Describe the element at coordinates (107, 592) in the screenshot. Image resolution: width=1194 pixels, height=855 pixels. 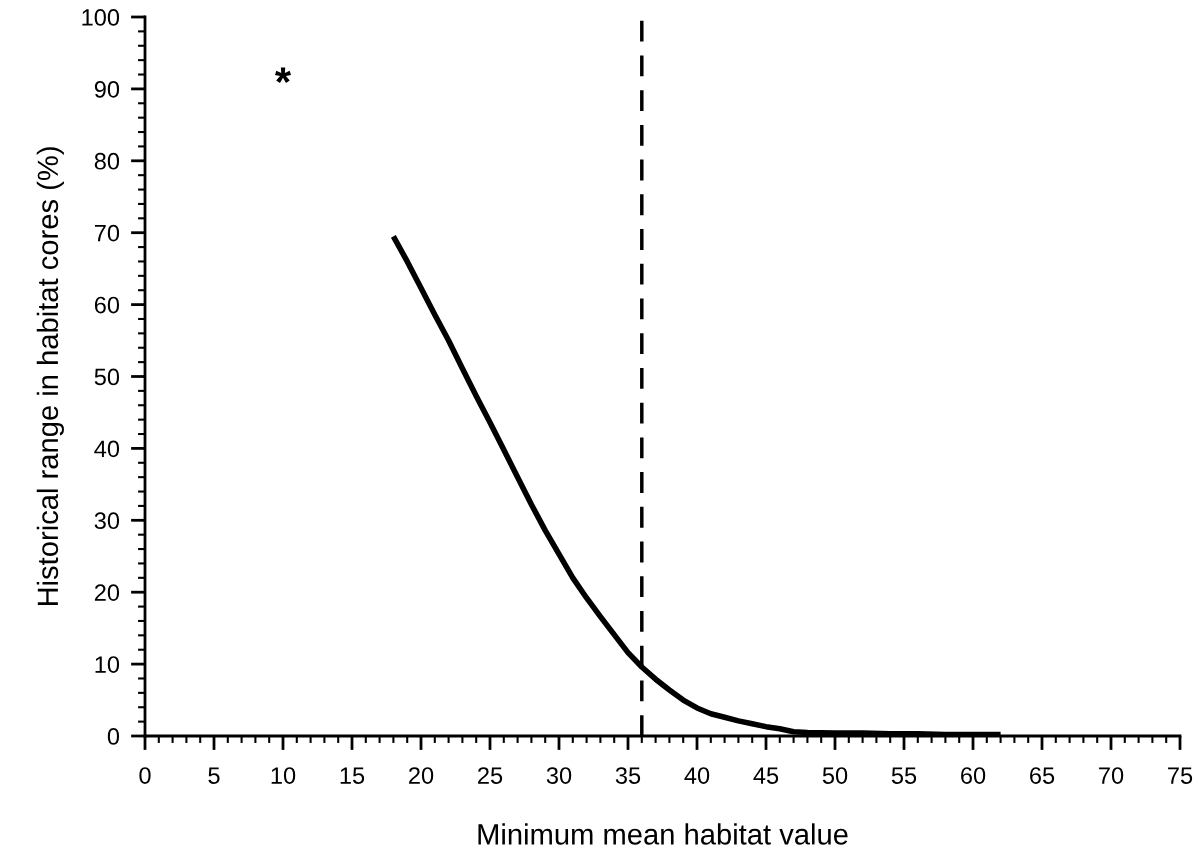
I see `y-tick-label: 20` at that location.